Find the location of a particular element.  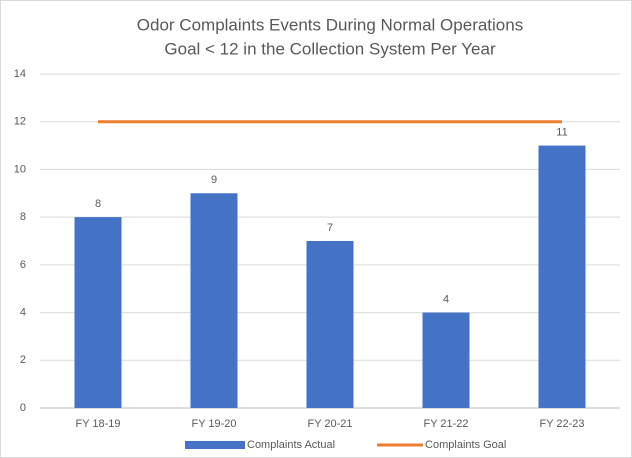

y-tick-label: 2 is located at coordinates (23, 360).